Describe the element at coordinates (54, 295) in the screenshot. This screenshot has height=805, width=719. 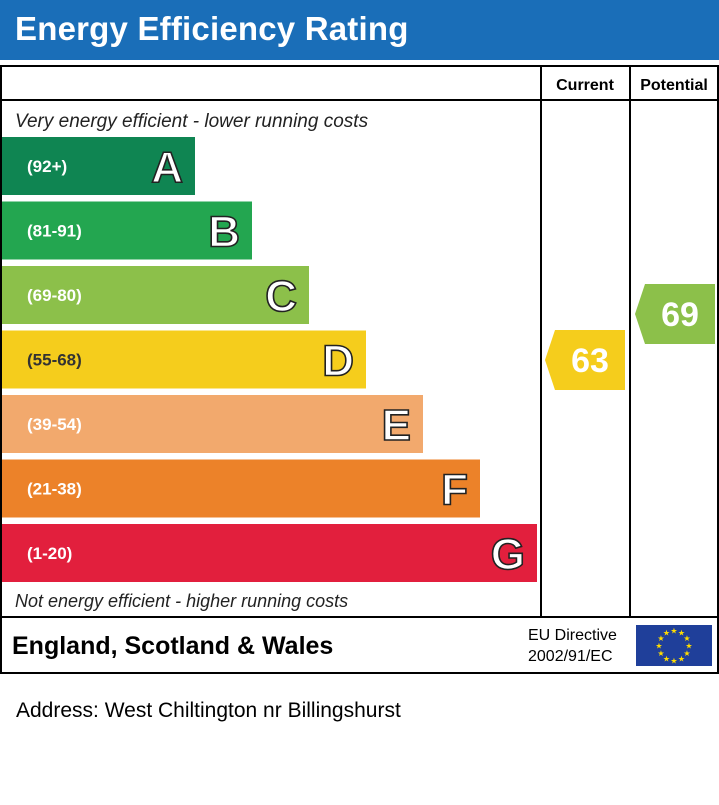
I see `band-range-c: (69-80)` at that location.